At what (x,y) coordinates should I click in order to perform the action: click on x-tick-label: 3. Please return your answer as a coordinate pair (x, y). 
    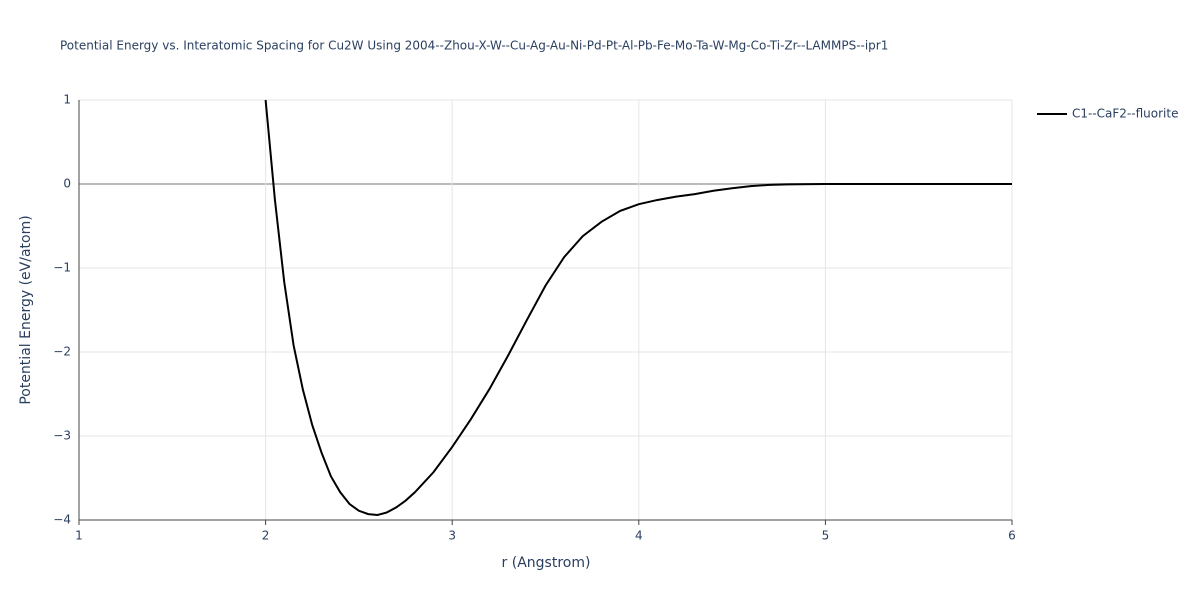
    Looking at the image, I should click on (452, 536).